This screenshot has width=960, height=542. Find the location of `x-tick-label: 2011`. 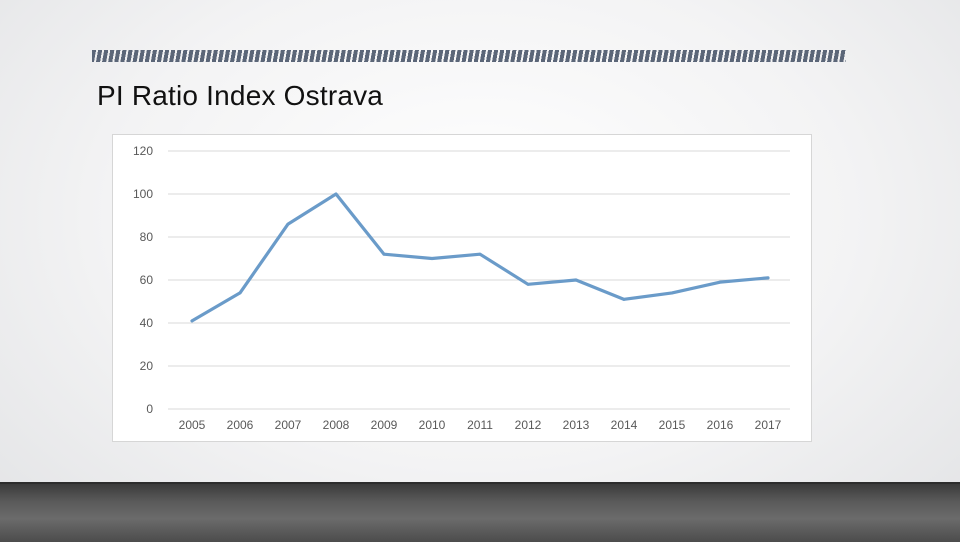

x-tick-label: 2011 is located at coordinates (480, 425).